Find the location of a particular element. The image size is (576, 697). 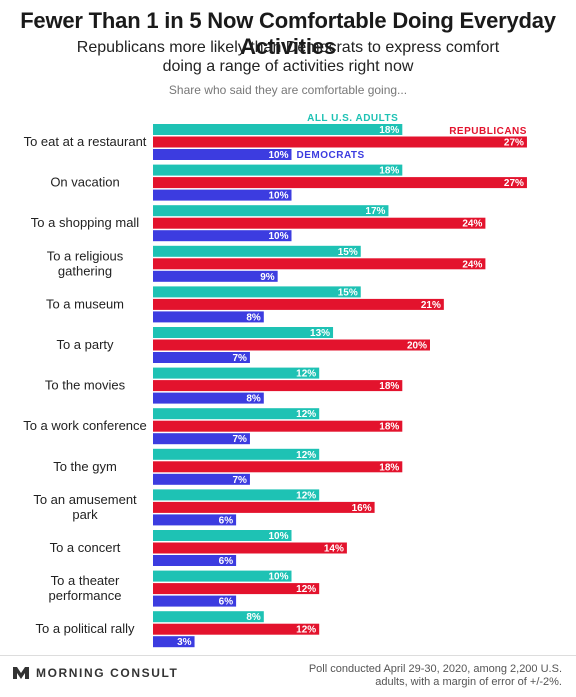

category-label: To the gym is located at coordinates (85, 466).